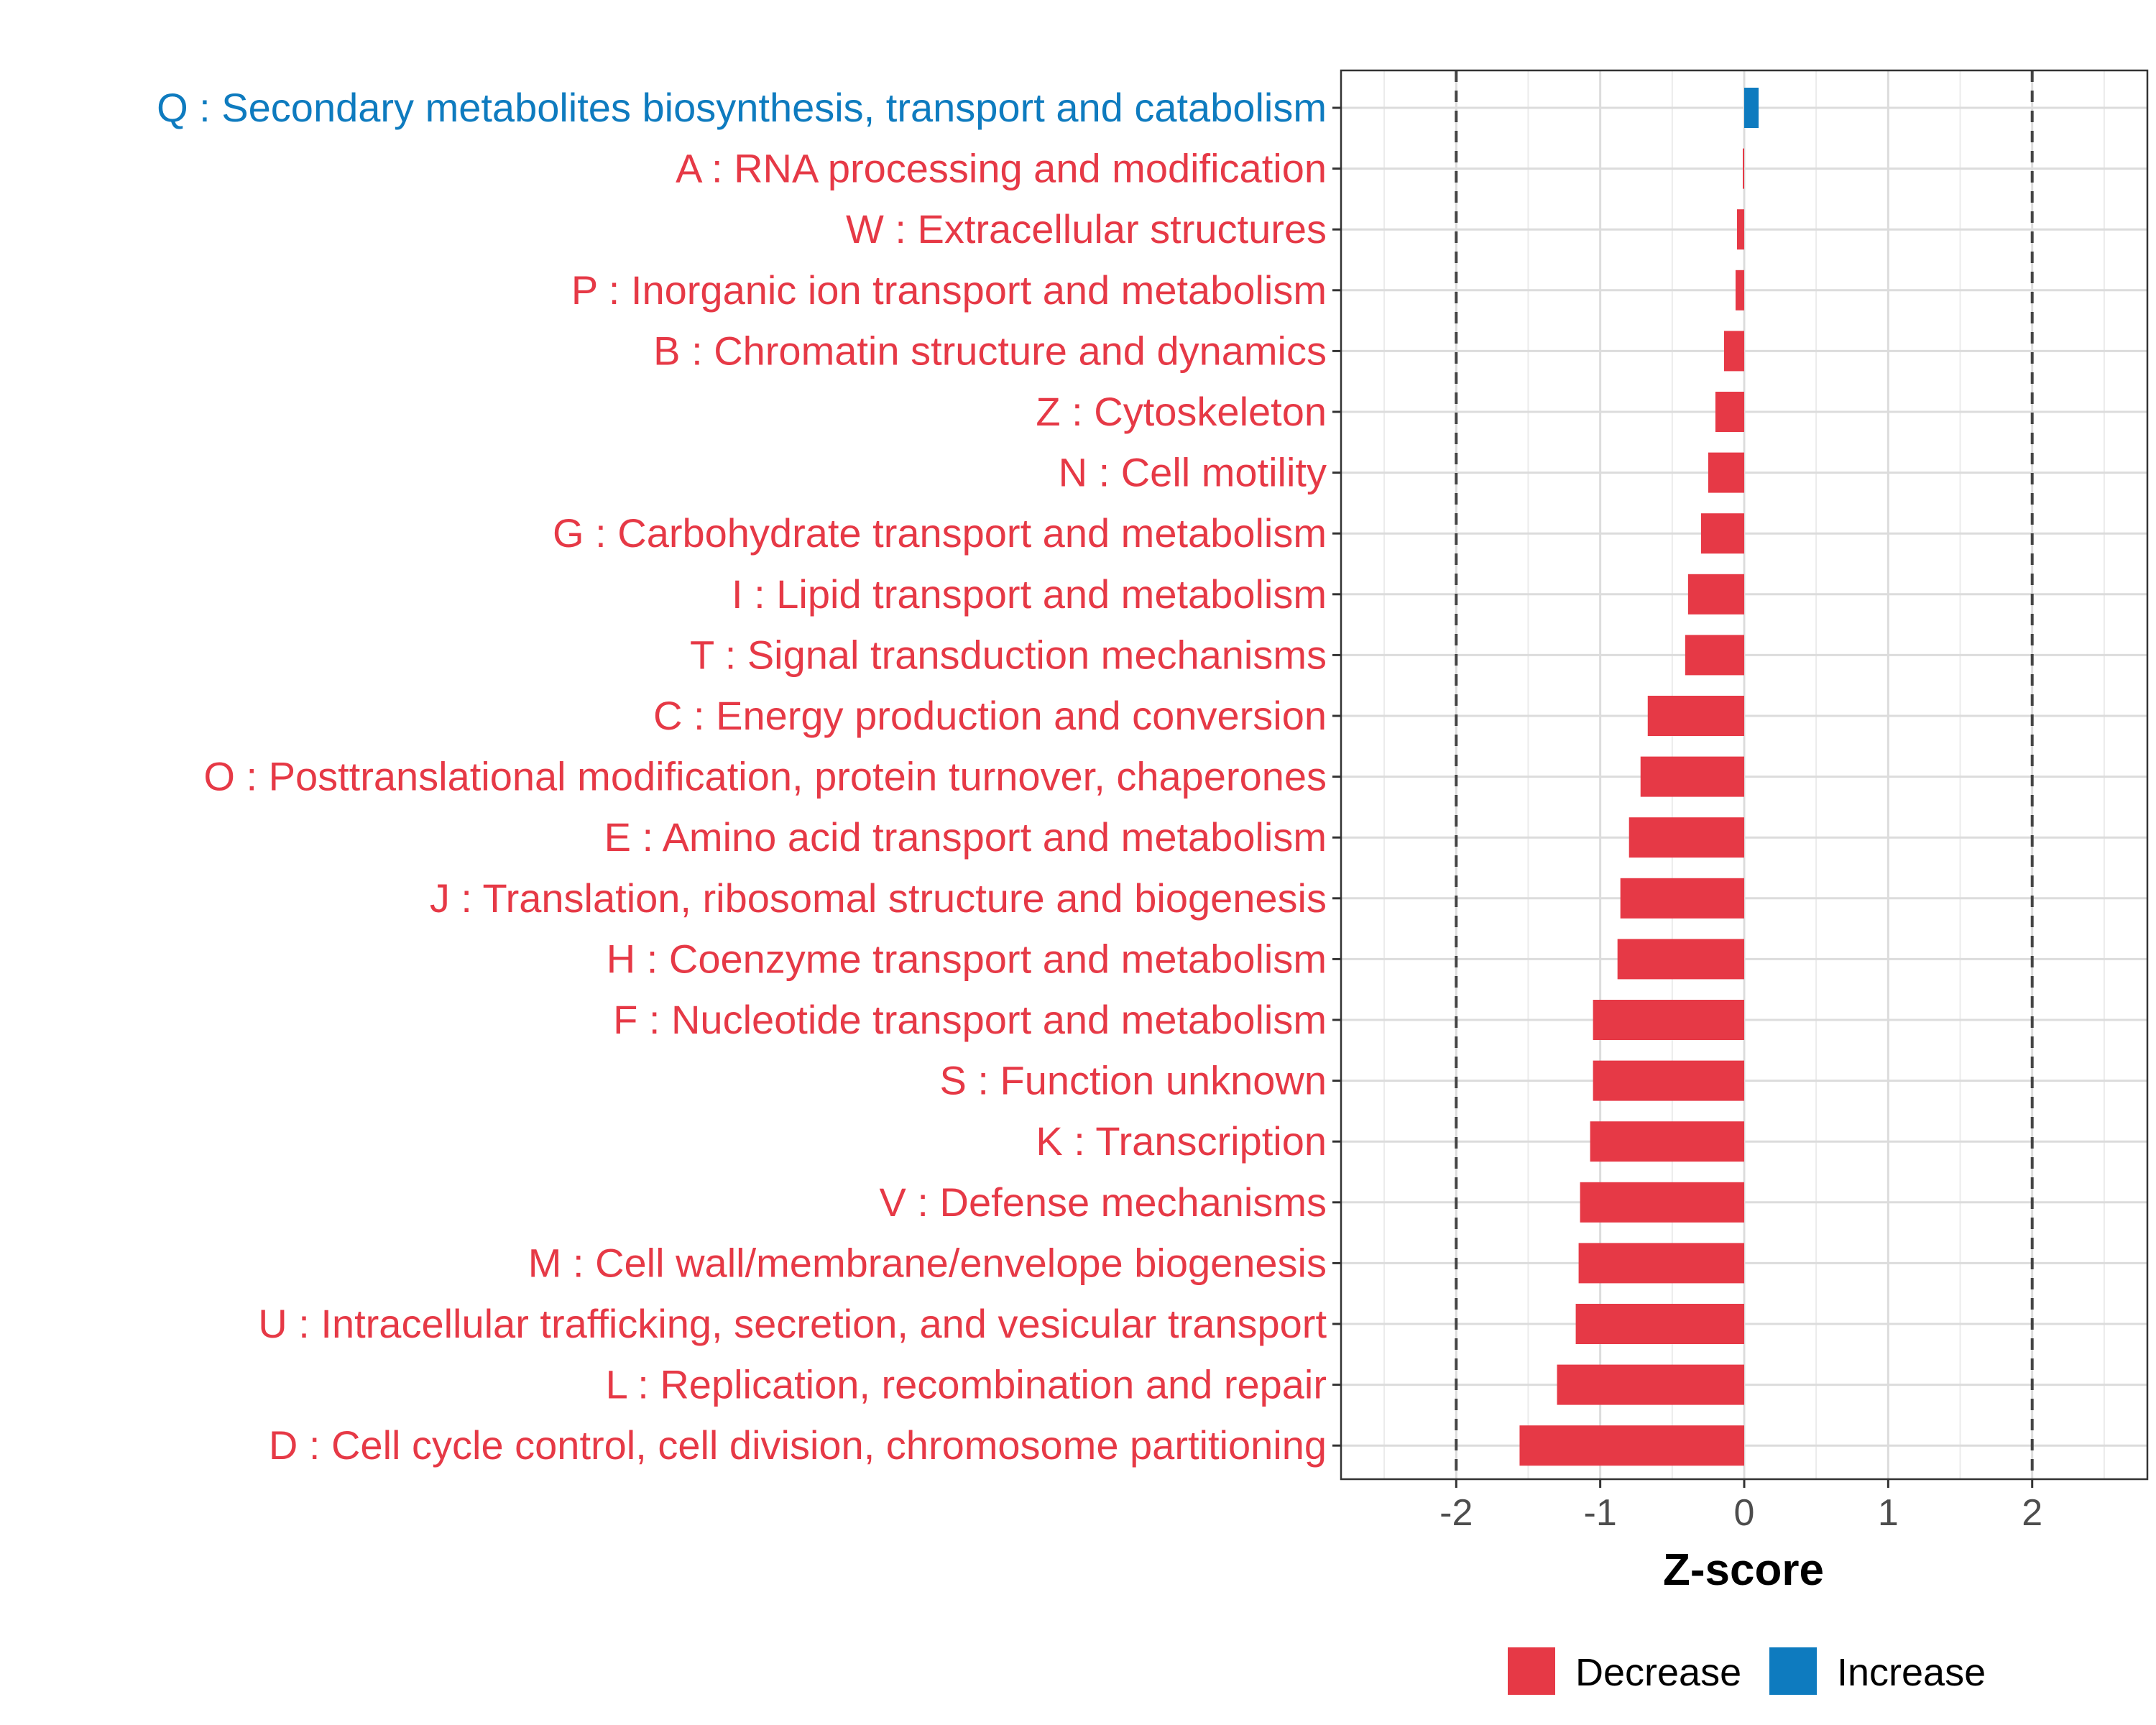 Image resolution: width=2156 pixels, height=1725 pixels. What do you see at coordinates (1889, 1513) in the screenshot?
I see `x-tick-label: 1` at bounding box center [1889, 1513].